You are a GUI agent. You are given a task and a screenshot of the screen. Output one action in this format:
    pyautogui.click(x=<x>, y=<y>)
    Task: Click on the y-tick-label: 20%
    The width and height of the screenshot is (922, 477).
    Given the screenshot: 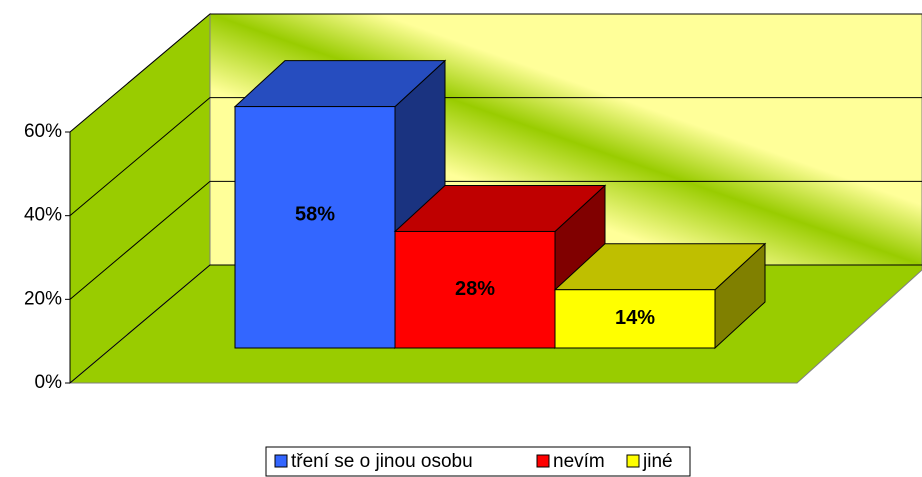 What is the action you would take?
    pyautogui.click(x=43, y=298)
    